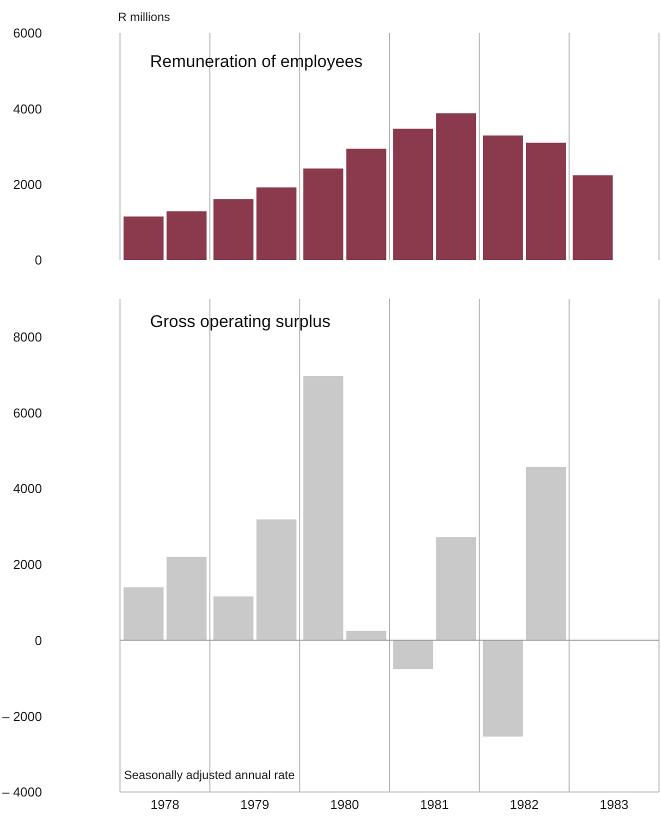 The image size is (661, 833). I want to click on y-tick-label: – 4000, so click(22, 792).